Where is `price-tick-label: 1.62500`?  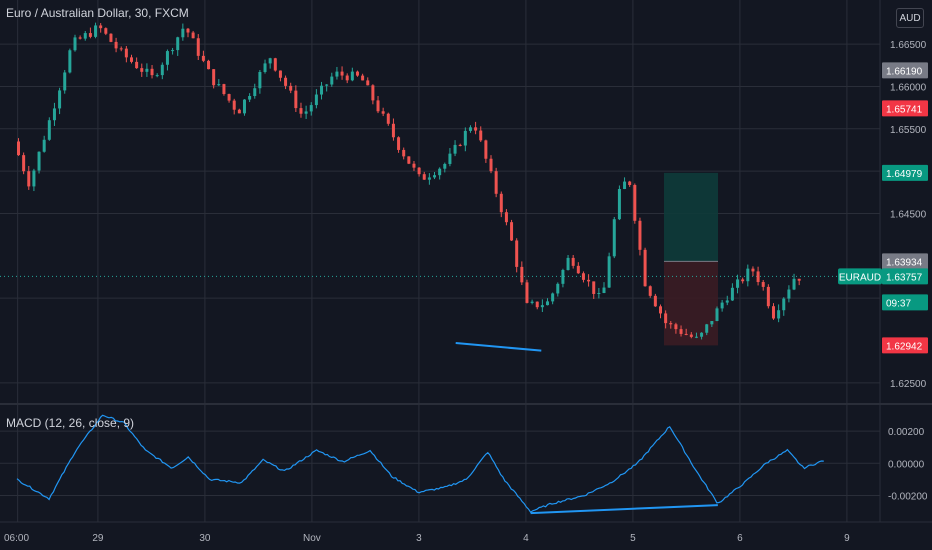
price-tick-label: 1.62500 is located at coordinates (908, 384).